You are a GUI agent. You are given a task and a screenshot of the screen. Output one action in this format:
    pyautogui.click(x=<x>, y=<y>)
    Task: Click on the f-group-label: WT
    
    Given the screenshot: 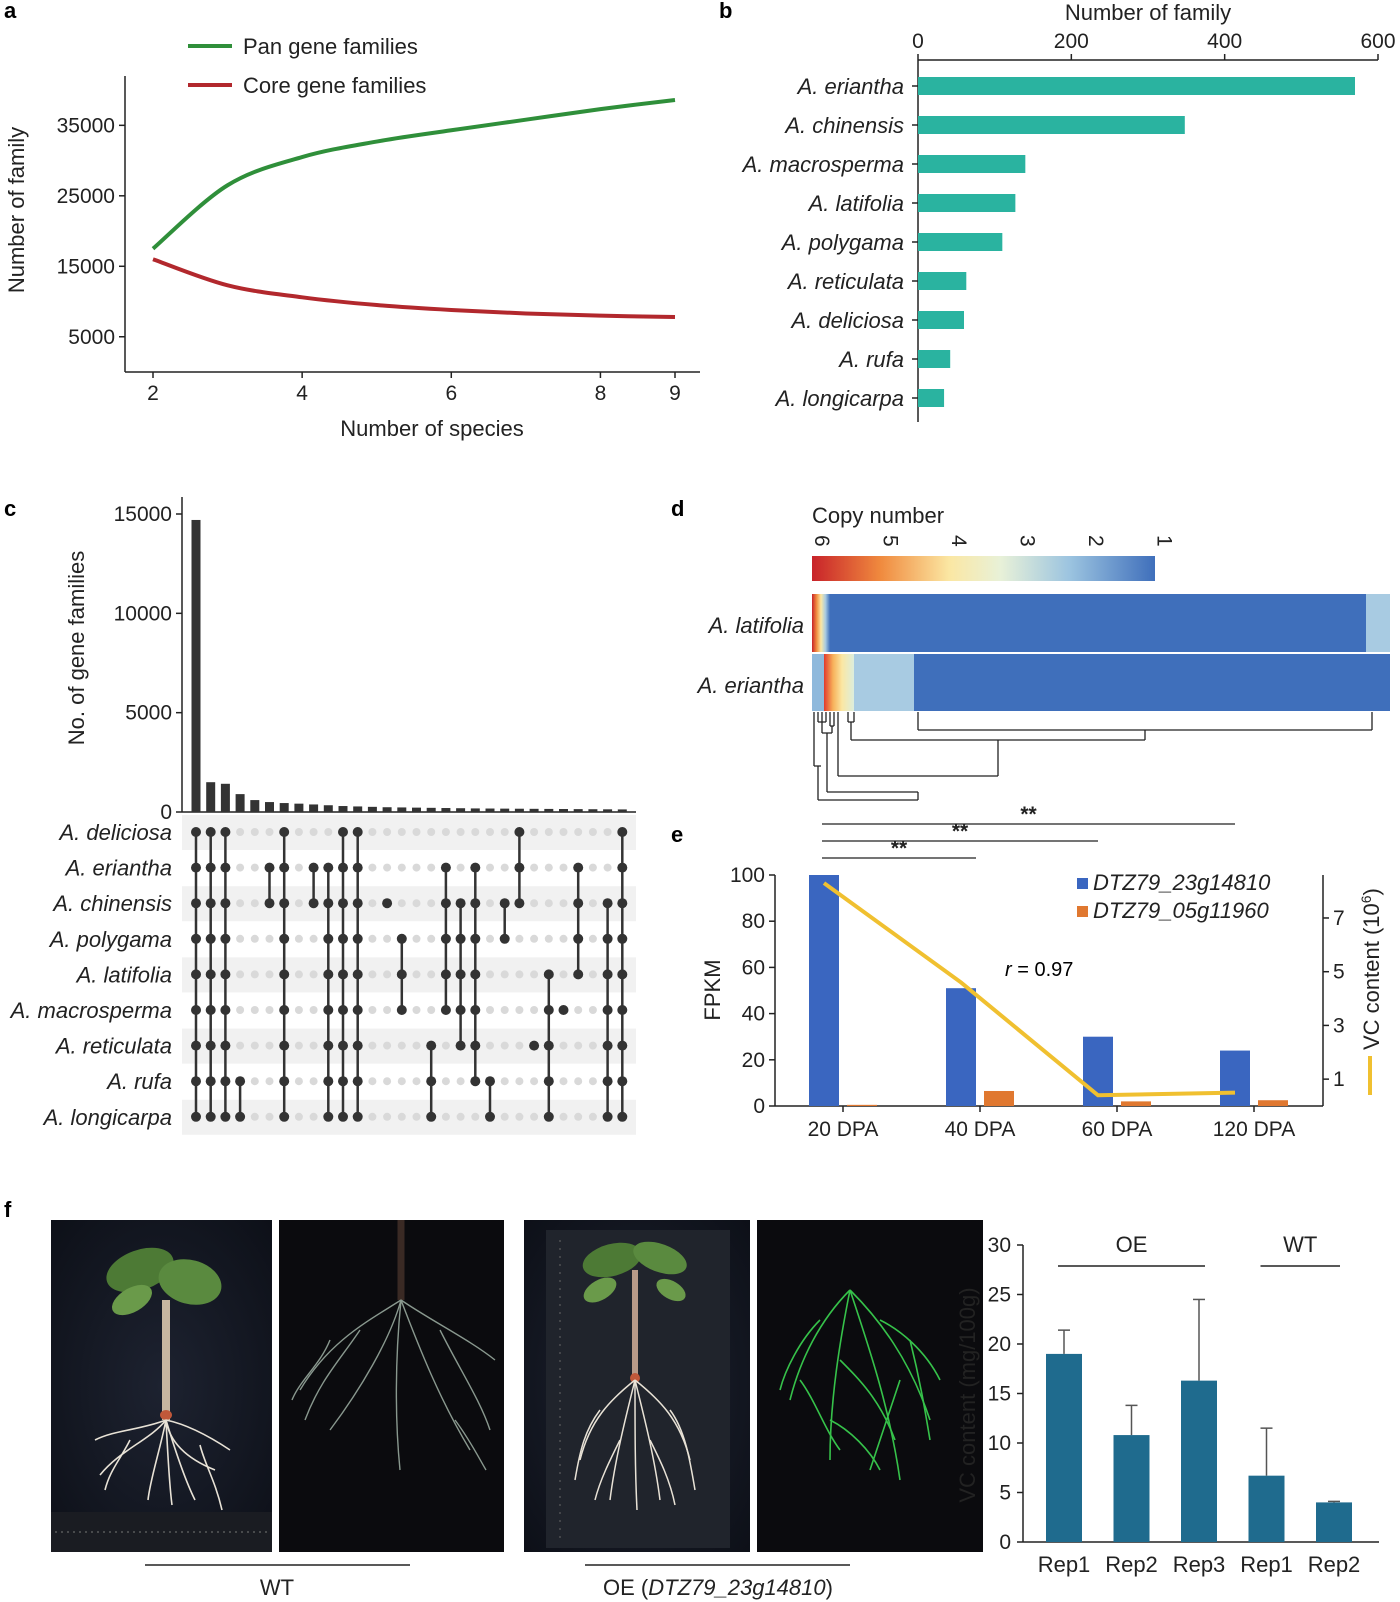 What is the action you would take?
    pyautogui.click(x=1300, y=1244)
    